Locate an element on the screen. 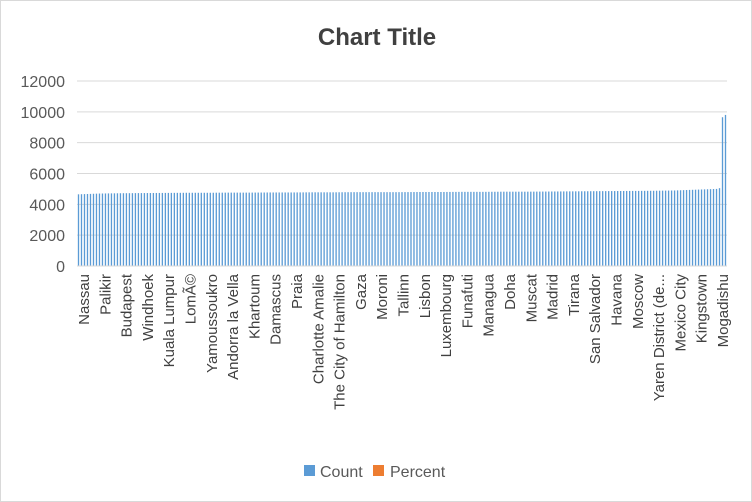  x-tick-label: Moscow is located at coordinates (638, 301).